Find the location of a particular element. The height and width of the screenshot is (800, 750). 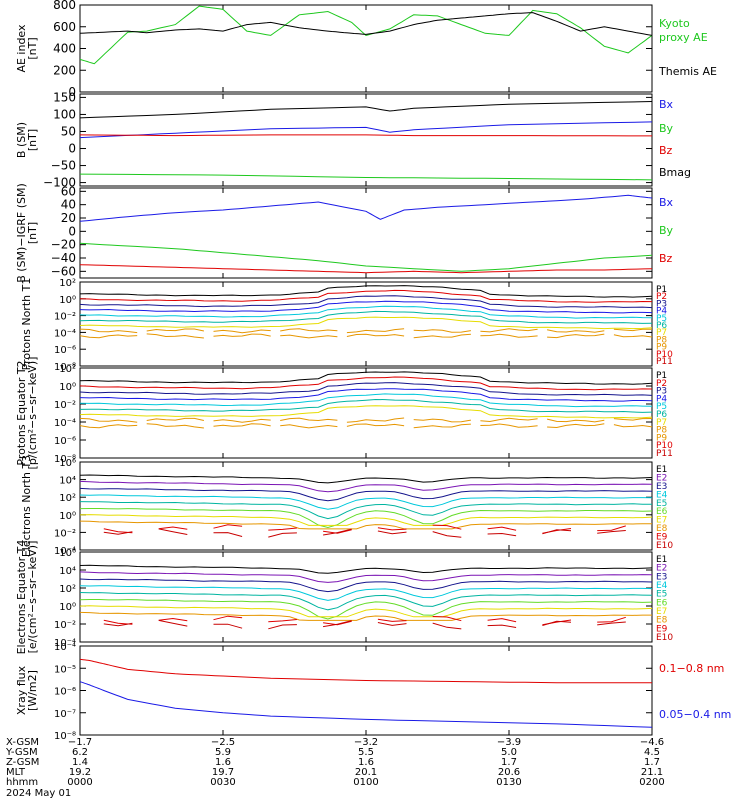

channel-label-4-P3: P3 is located at coordinates (661, 392).